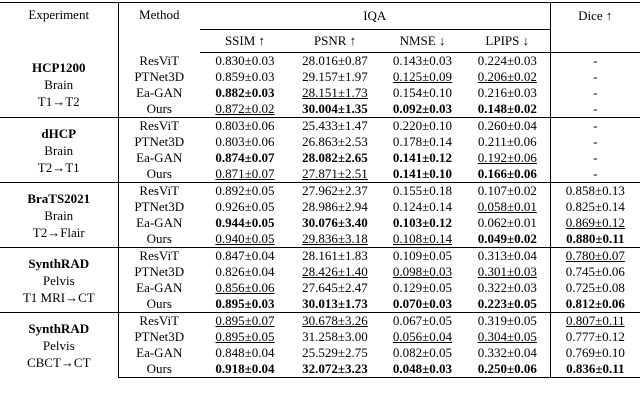 This screenshot has width=640, height=415. Describe the element at coordinates (422, 61) in the screenshot. I see `value-cell: 0.143±0.03` at that location.